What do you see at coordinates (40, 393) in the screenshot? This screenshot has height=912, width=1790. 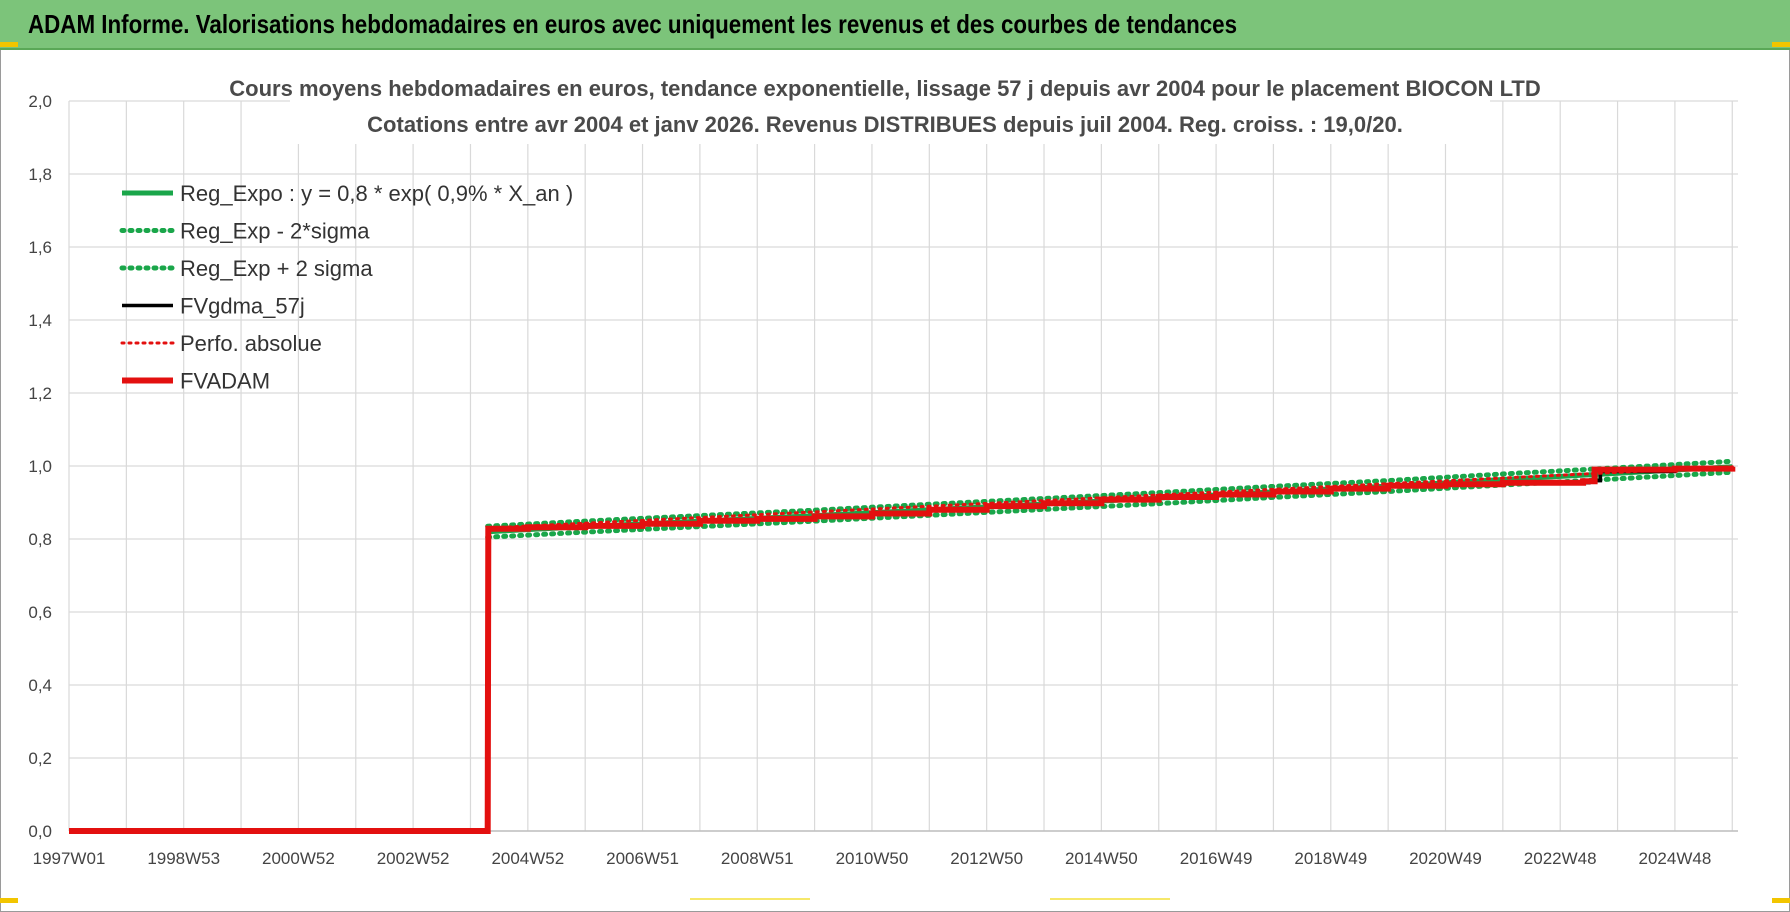 I see `y-tick-label: 1,2` at bounding box center [40, 393].